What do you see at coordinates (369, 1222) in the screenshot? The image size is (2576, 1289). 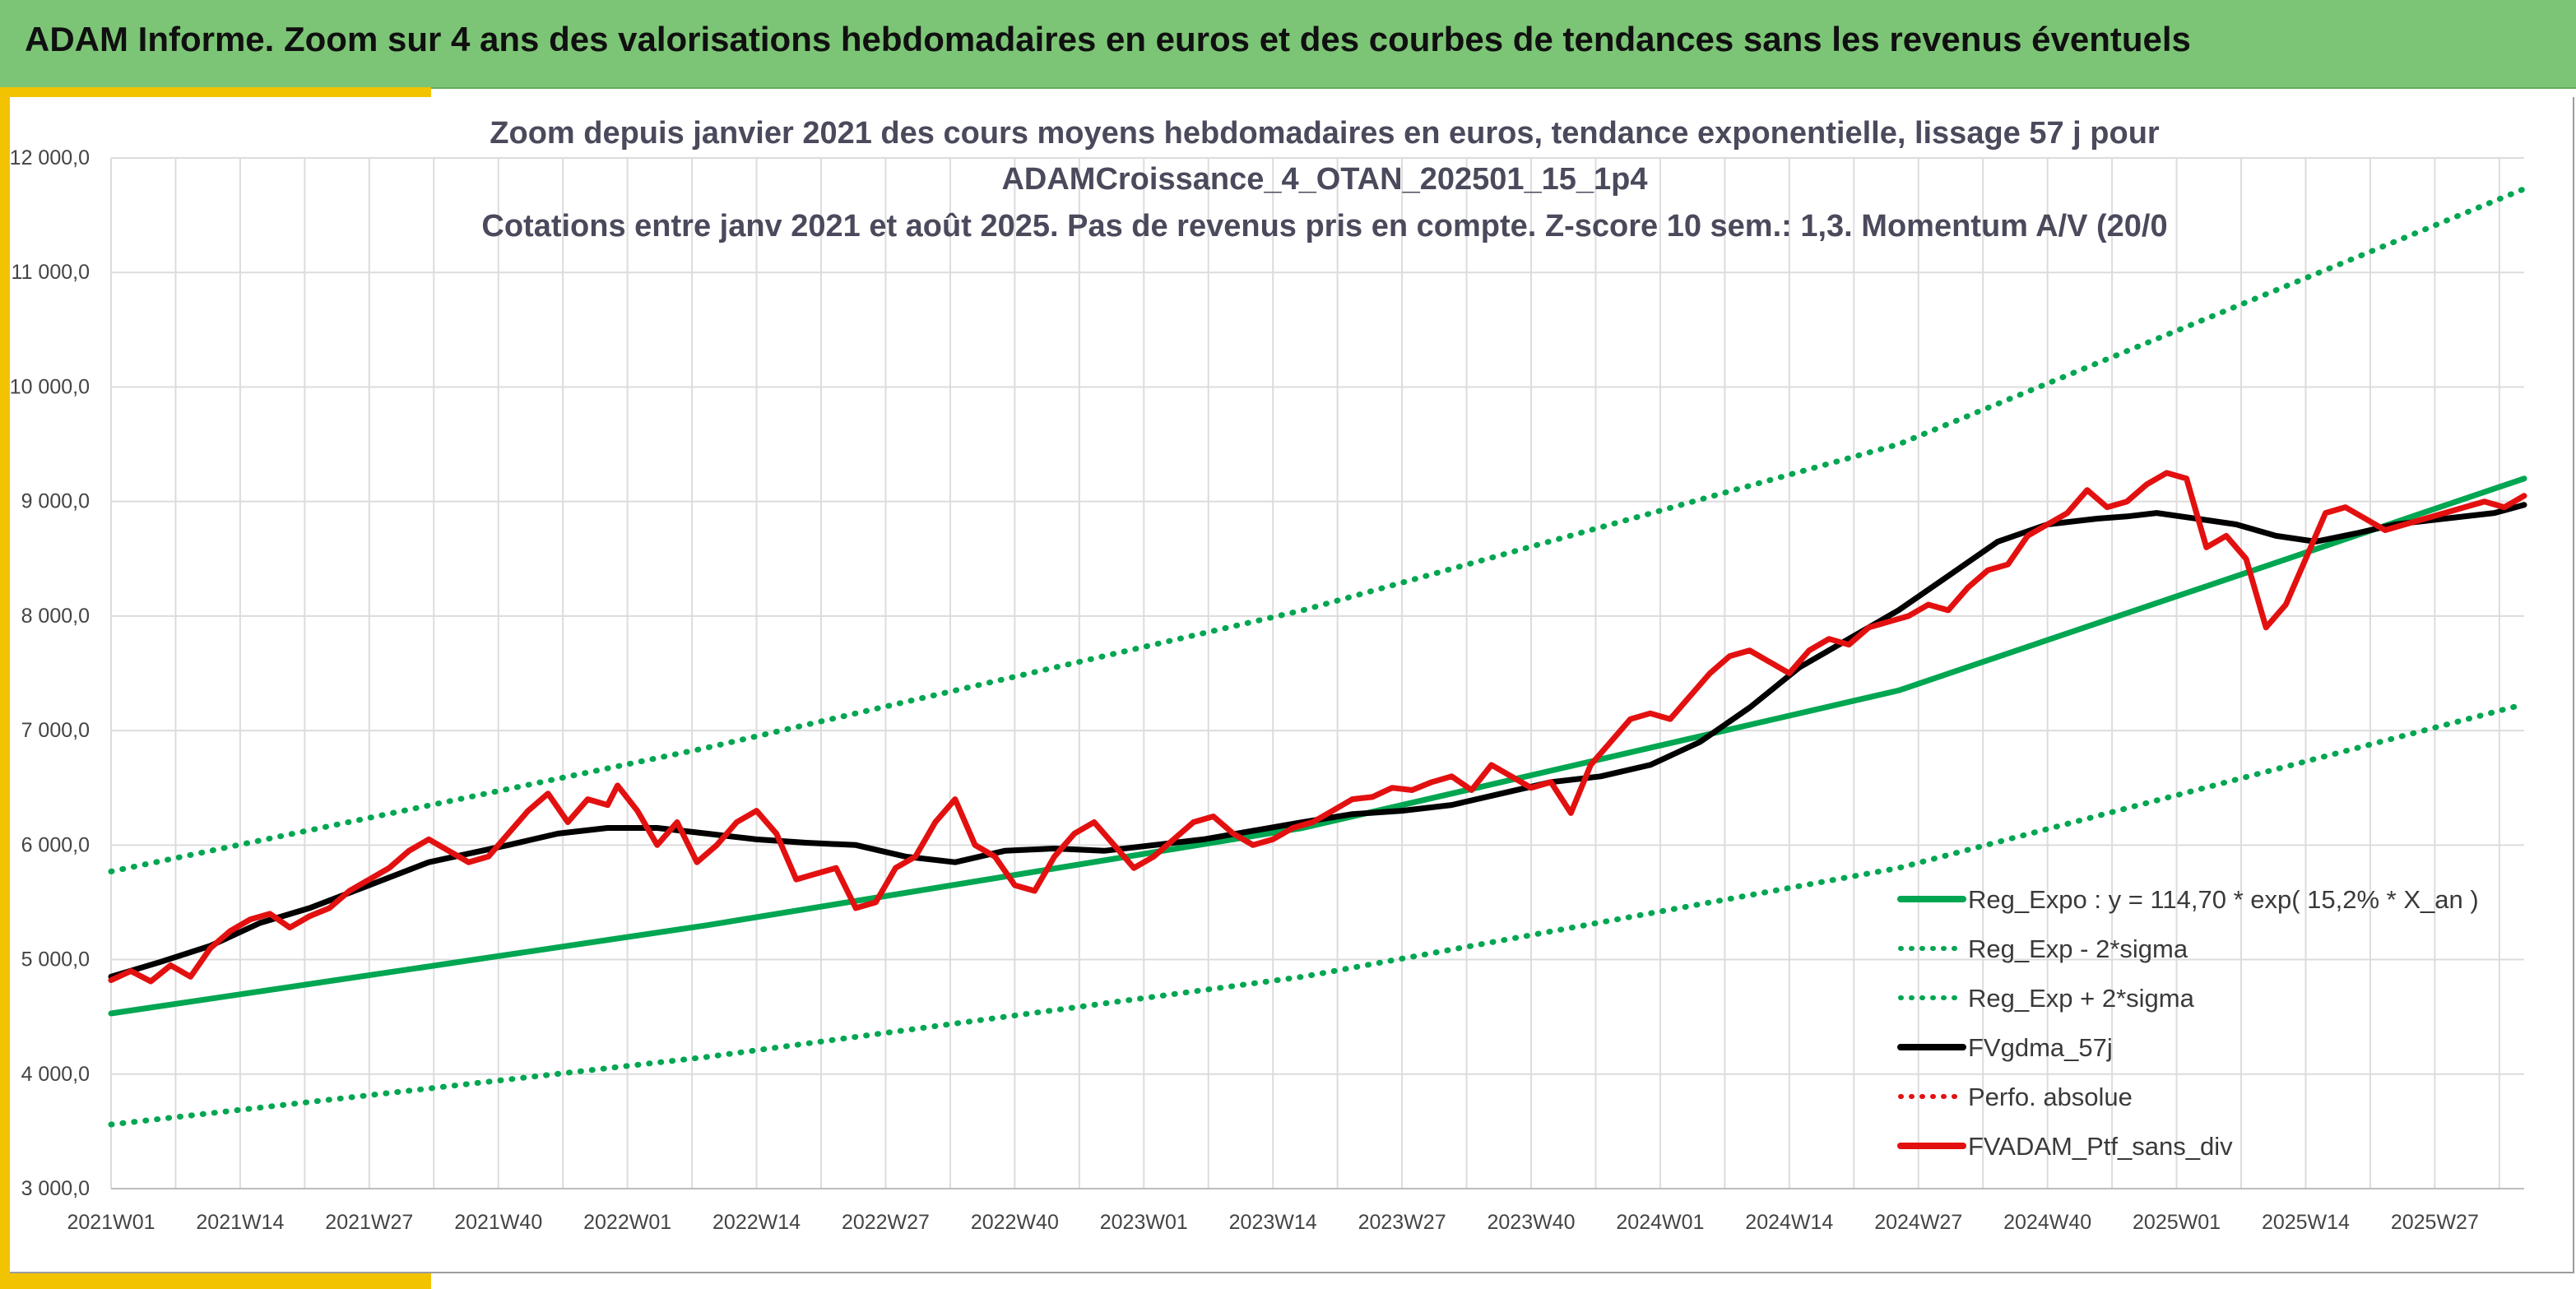 I see `x-tick-label: 2021W27` at bounding box center [369, 1222].